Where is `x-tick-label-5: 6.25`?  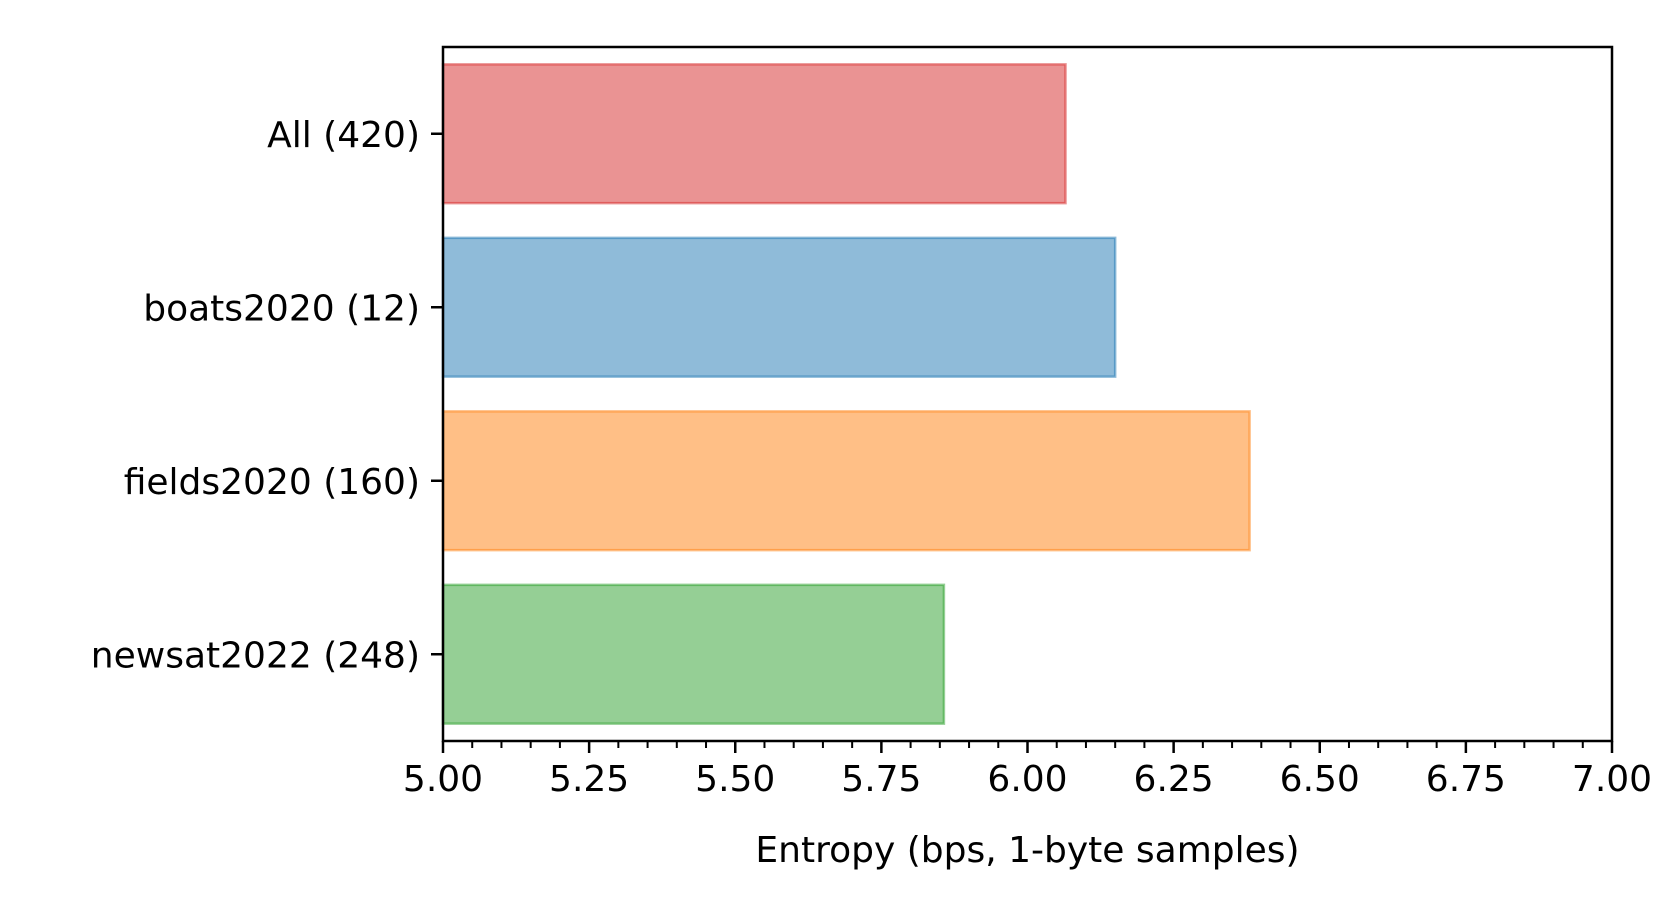
x-tick-label-5: 6.25 is located at coordinates (1174, 779).